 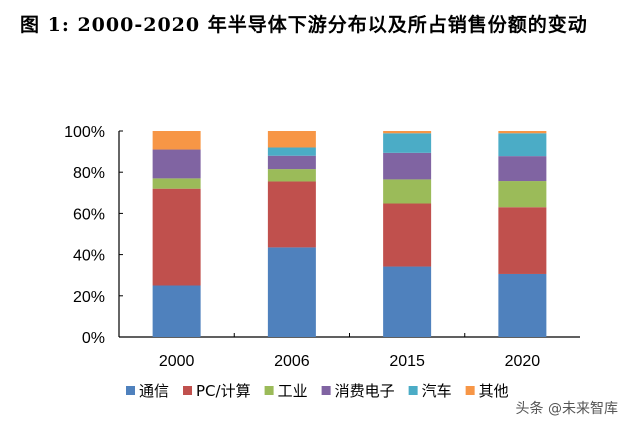 What do you see at coordinates (89, 173) in the screenshot?
I see `y-tick-label: 80%` at bounding box center [89, 173].